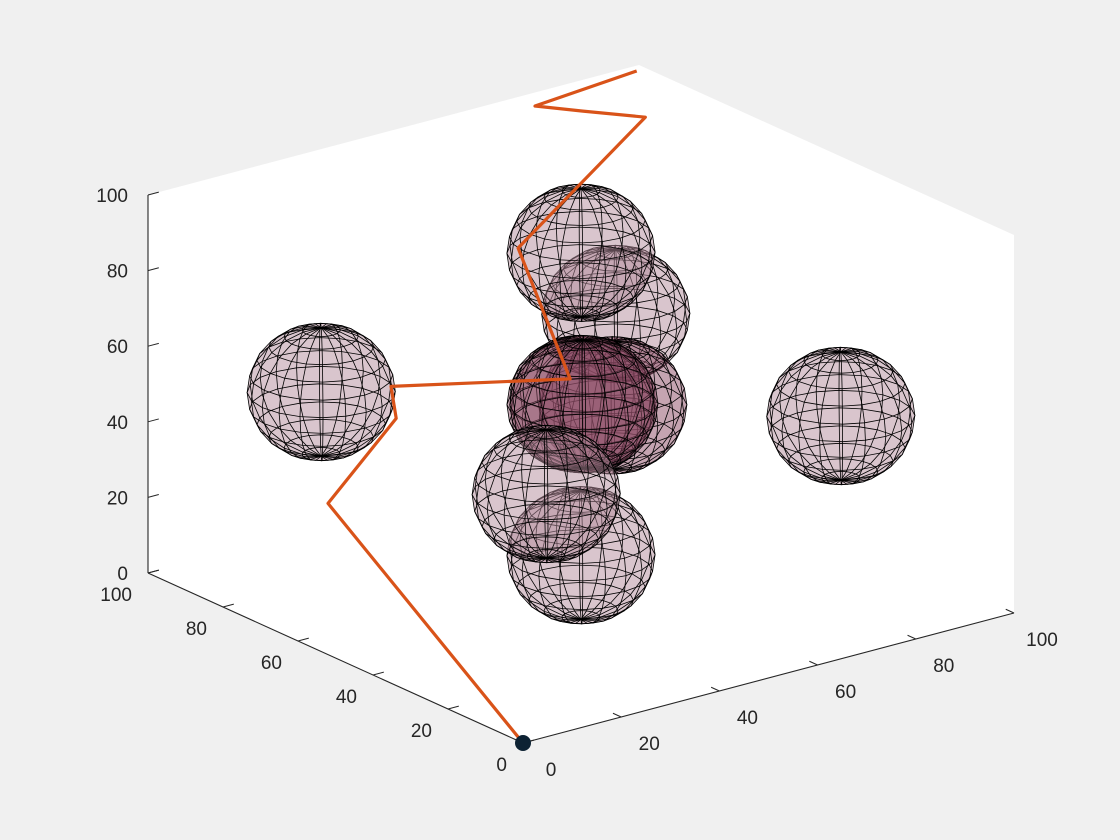 This screenshot has width=1120, height=840. What do you see at coordinates (117, 498) in the screenshot?
I see `z-tick-label: 20` at bounding box center [117, 498].